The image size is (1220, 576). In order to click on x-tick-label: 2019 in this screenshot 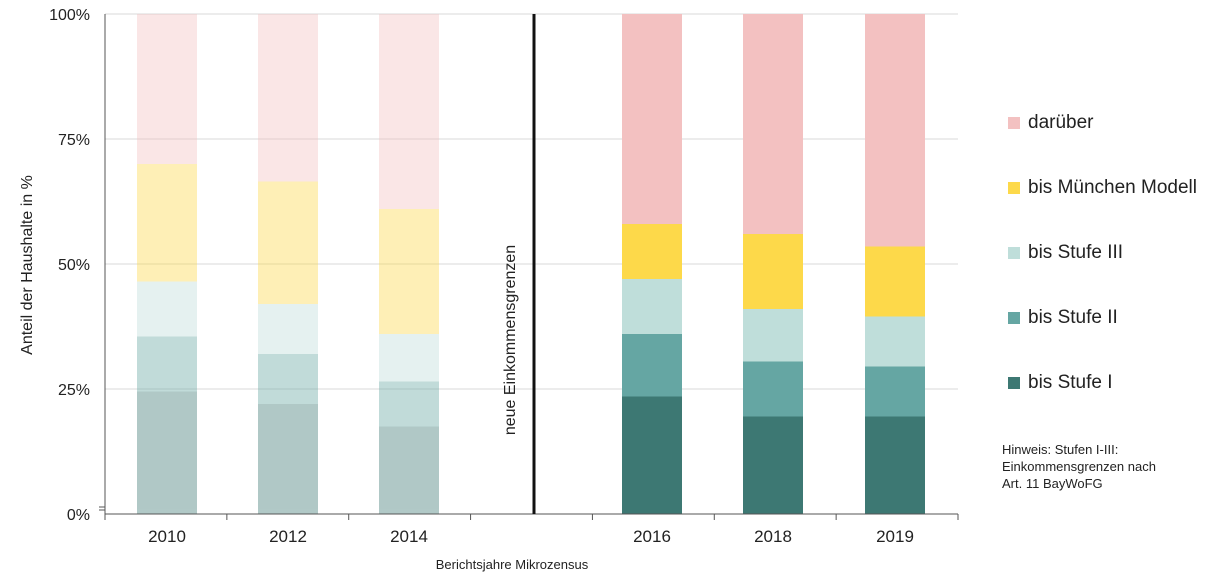, I will do `click(895, 536)`.